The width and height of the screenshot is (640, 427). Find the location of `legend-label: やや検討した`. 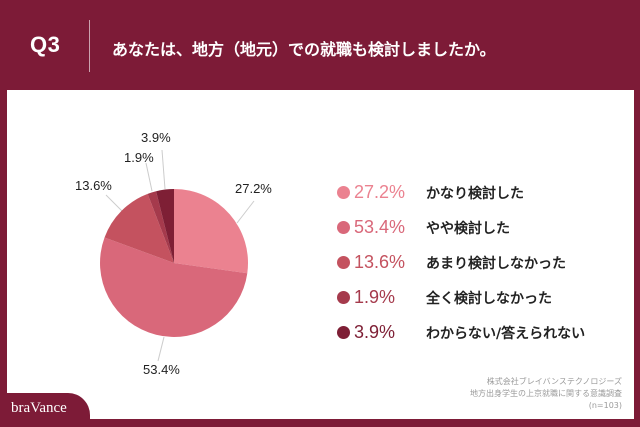

legend-label: やや検討した is located at coordinates (468, 228).